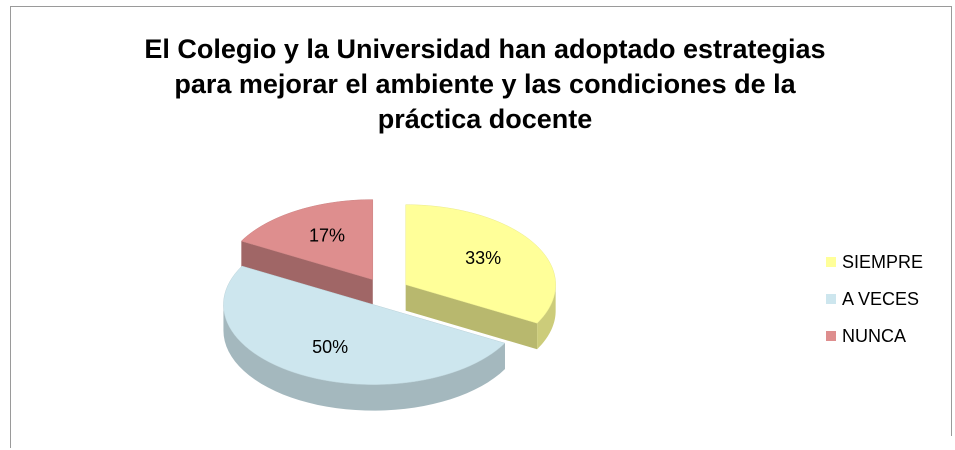  Describe the element at coordinates (327, 236) in the screenshot. I see `data-label: 17%` at that location.